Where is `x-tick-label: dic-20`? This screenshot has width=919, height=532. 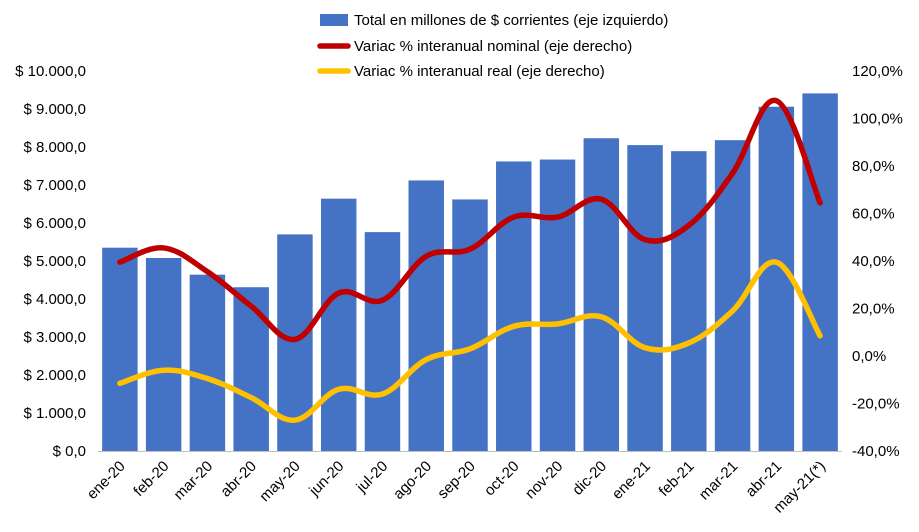 x-tick-label: dic-20 is located at coordinates (589, 478).